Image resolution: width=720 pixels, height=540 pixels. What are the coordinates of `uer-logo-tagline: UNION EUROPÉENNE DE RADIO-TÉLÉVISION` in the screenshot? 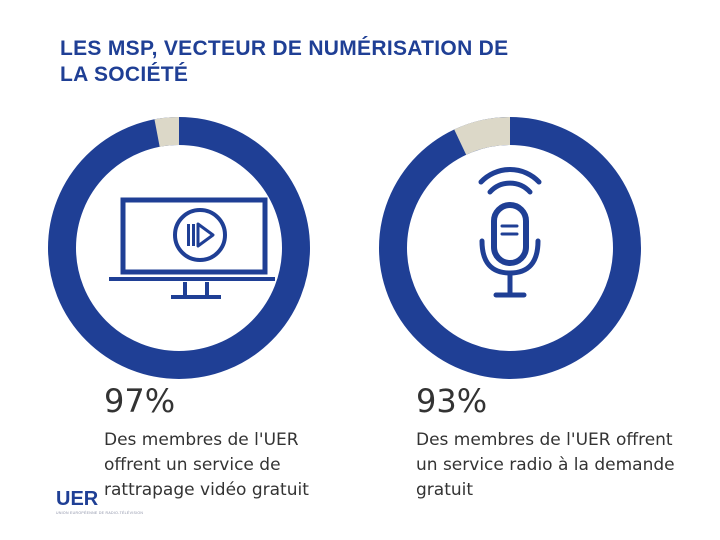 It's located at (100, 513).